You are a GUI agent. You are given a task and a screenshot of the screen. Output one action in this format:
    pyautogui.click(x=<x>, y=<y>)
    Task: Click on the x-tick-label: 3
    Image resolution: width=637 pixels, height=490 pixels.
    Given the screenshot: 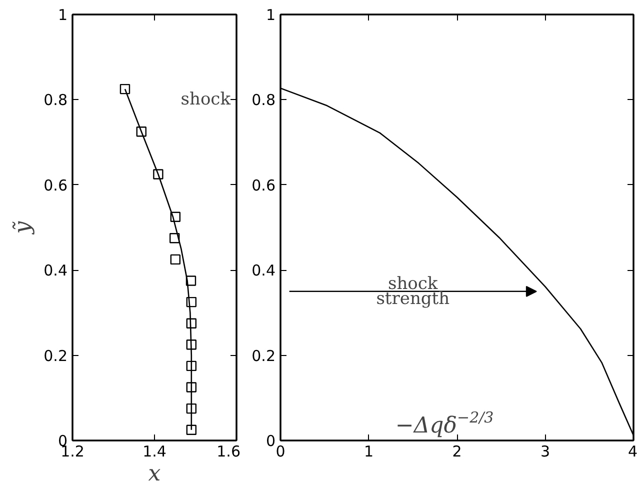 What is the action you would take?
    pyautogui.click(x=545, y=451)
    